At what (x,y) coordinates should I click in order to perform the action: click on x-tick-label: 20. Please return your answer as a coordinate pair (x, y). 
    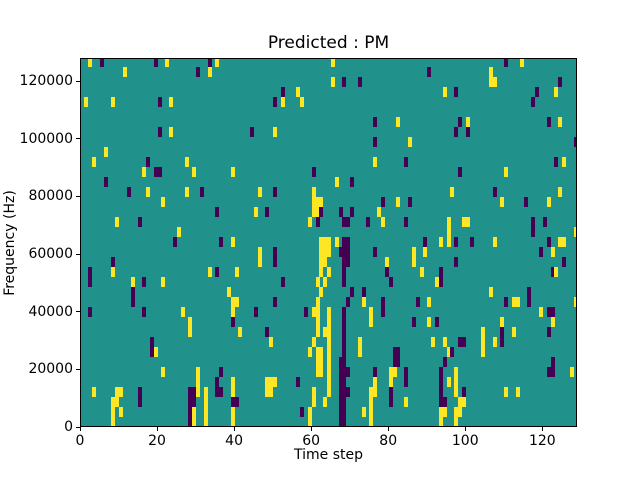
    Looking at the image, I should click on (157, 441).